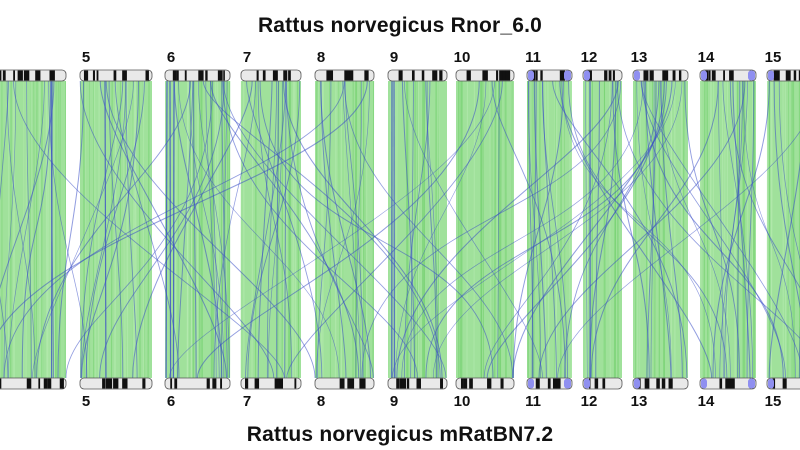  What do you see at coordinates (773, 401) in the screenshot?
I see `query-chromosome-label: 15` at bounding box center [773, 401].